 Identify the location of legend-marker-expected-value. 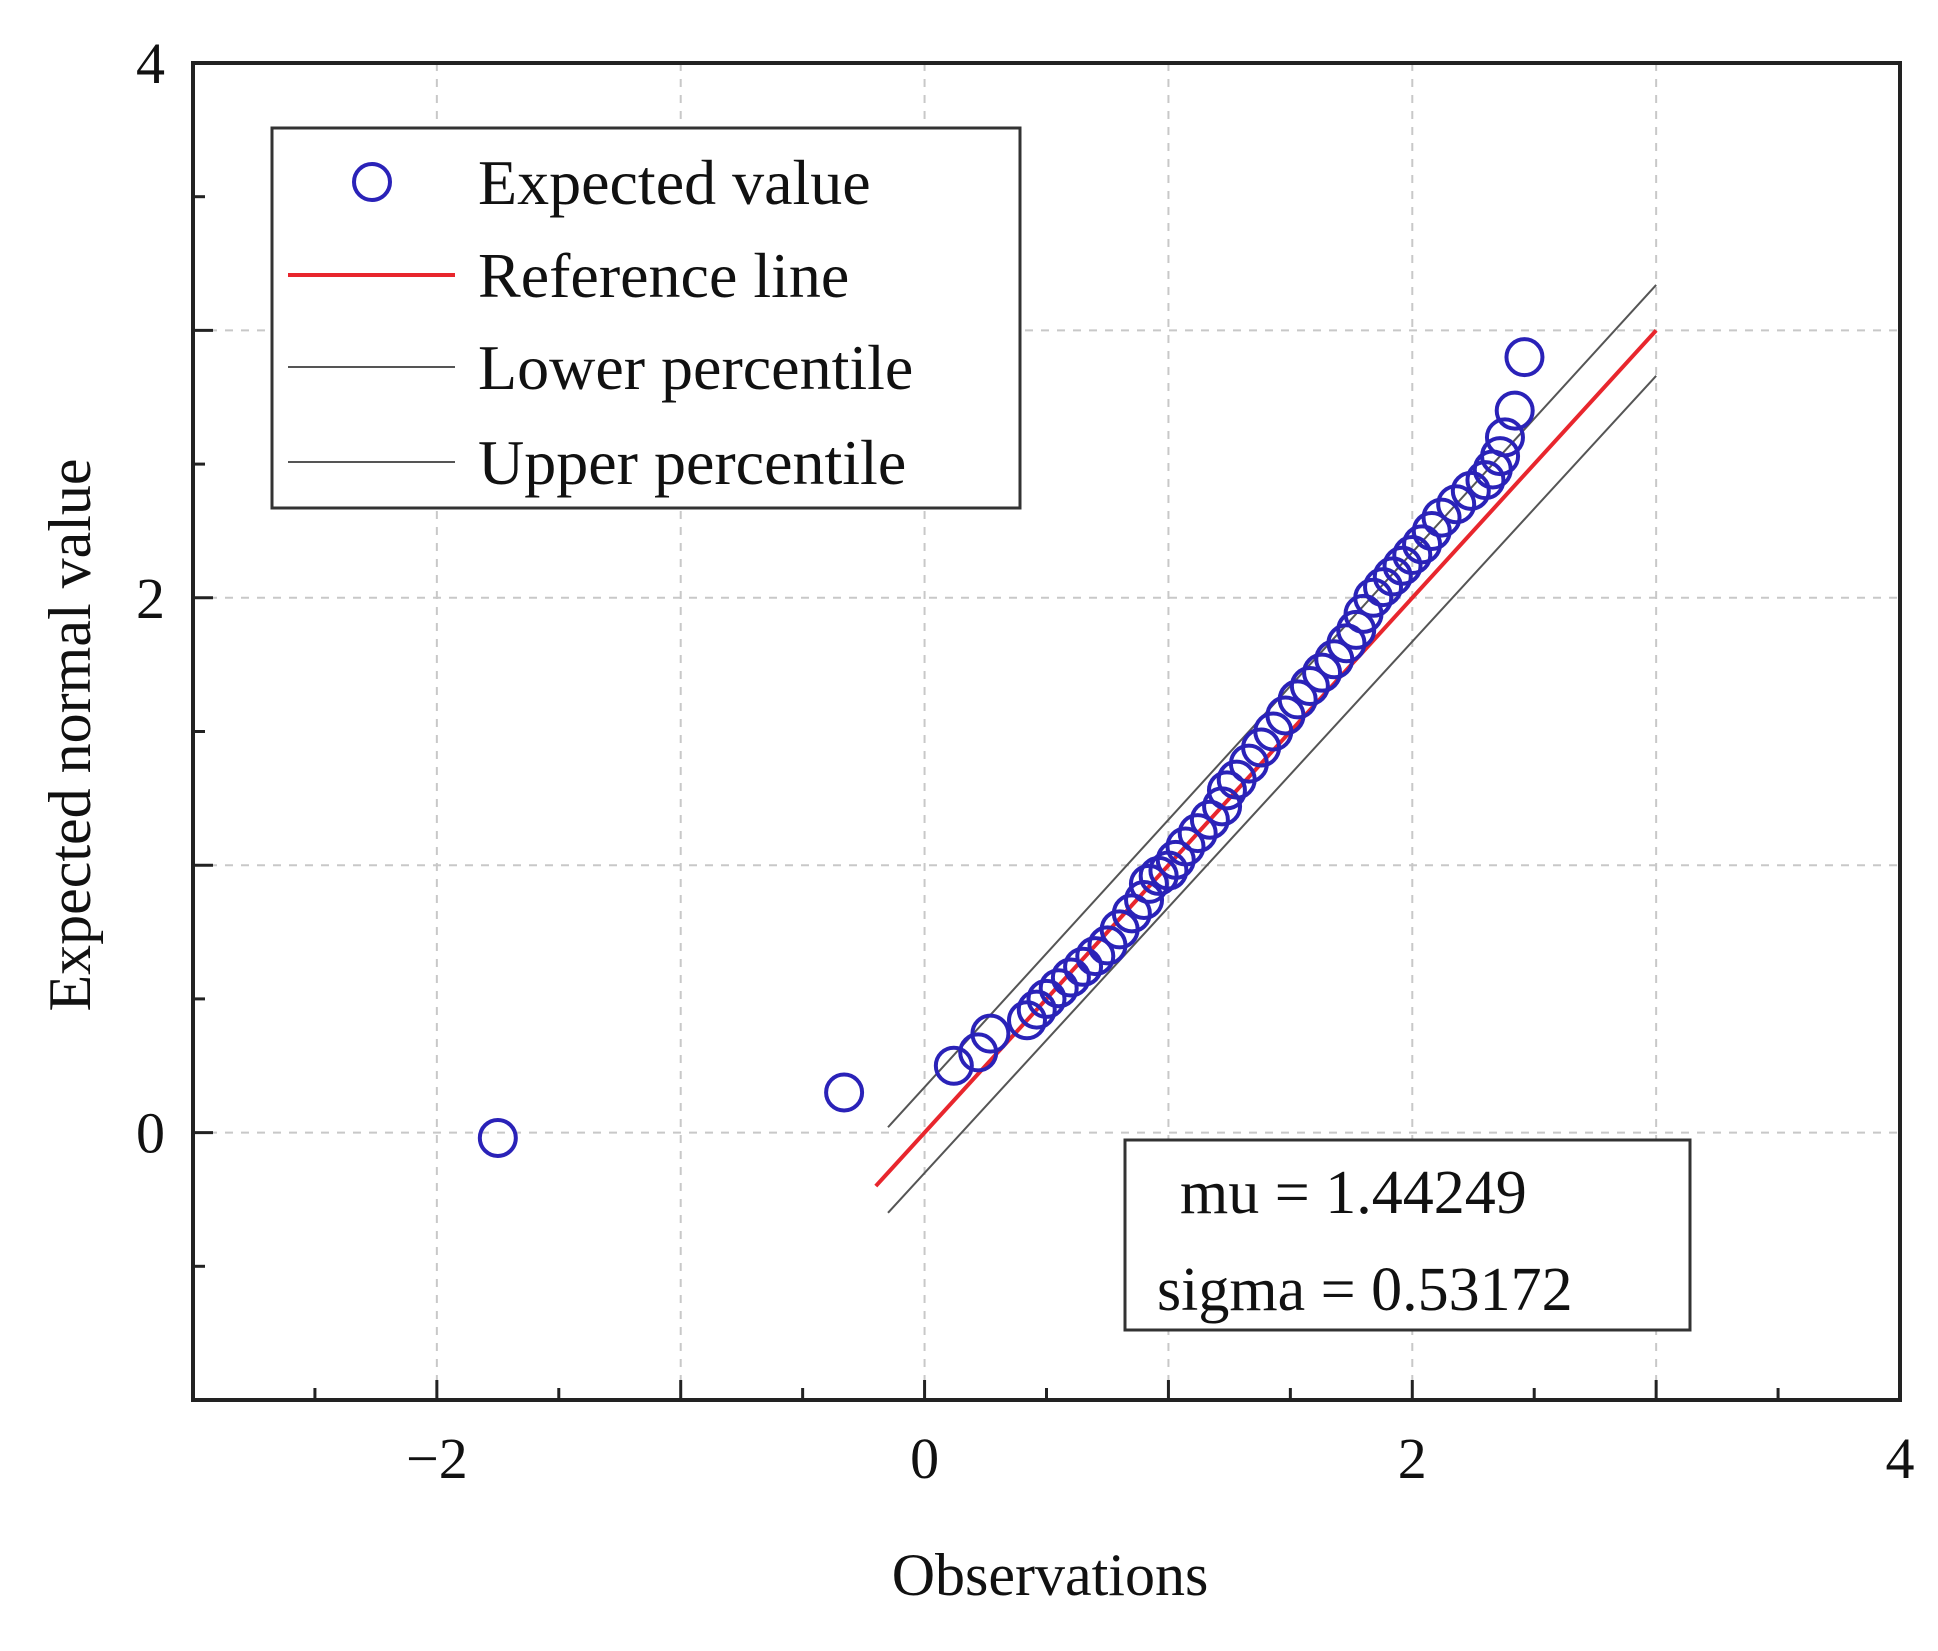
(372, 182).